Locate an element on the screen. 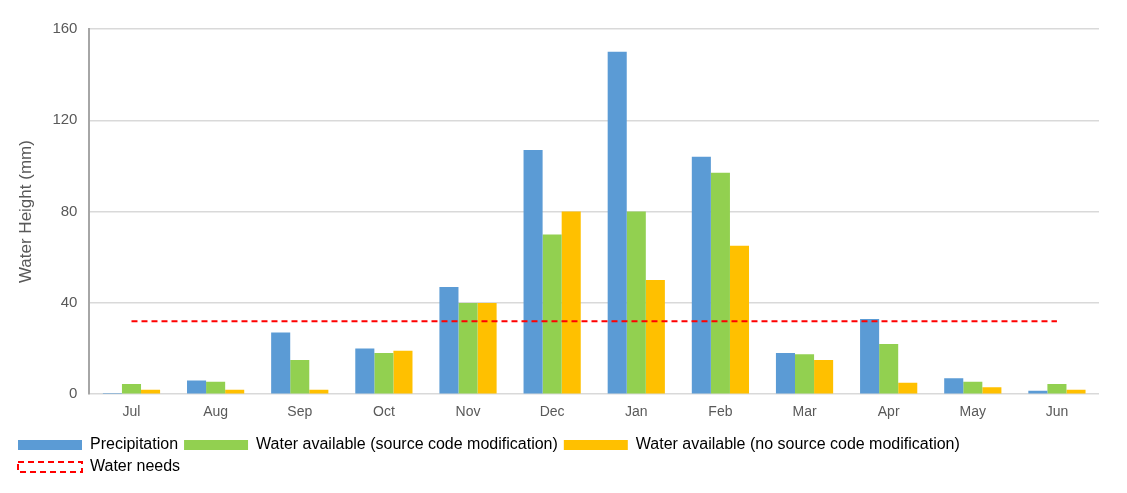 The height and width of the screenshot is (493, 1127). y-tick-label: 0 is located at coordinates (73, 393).